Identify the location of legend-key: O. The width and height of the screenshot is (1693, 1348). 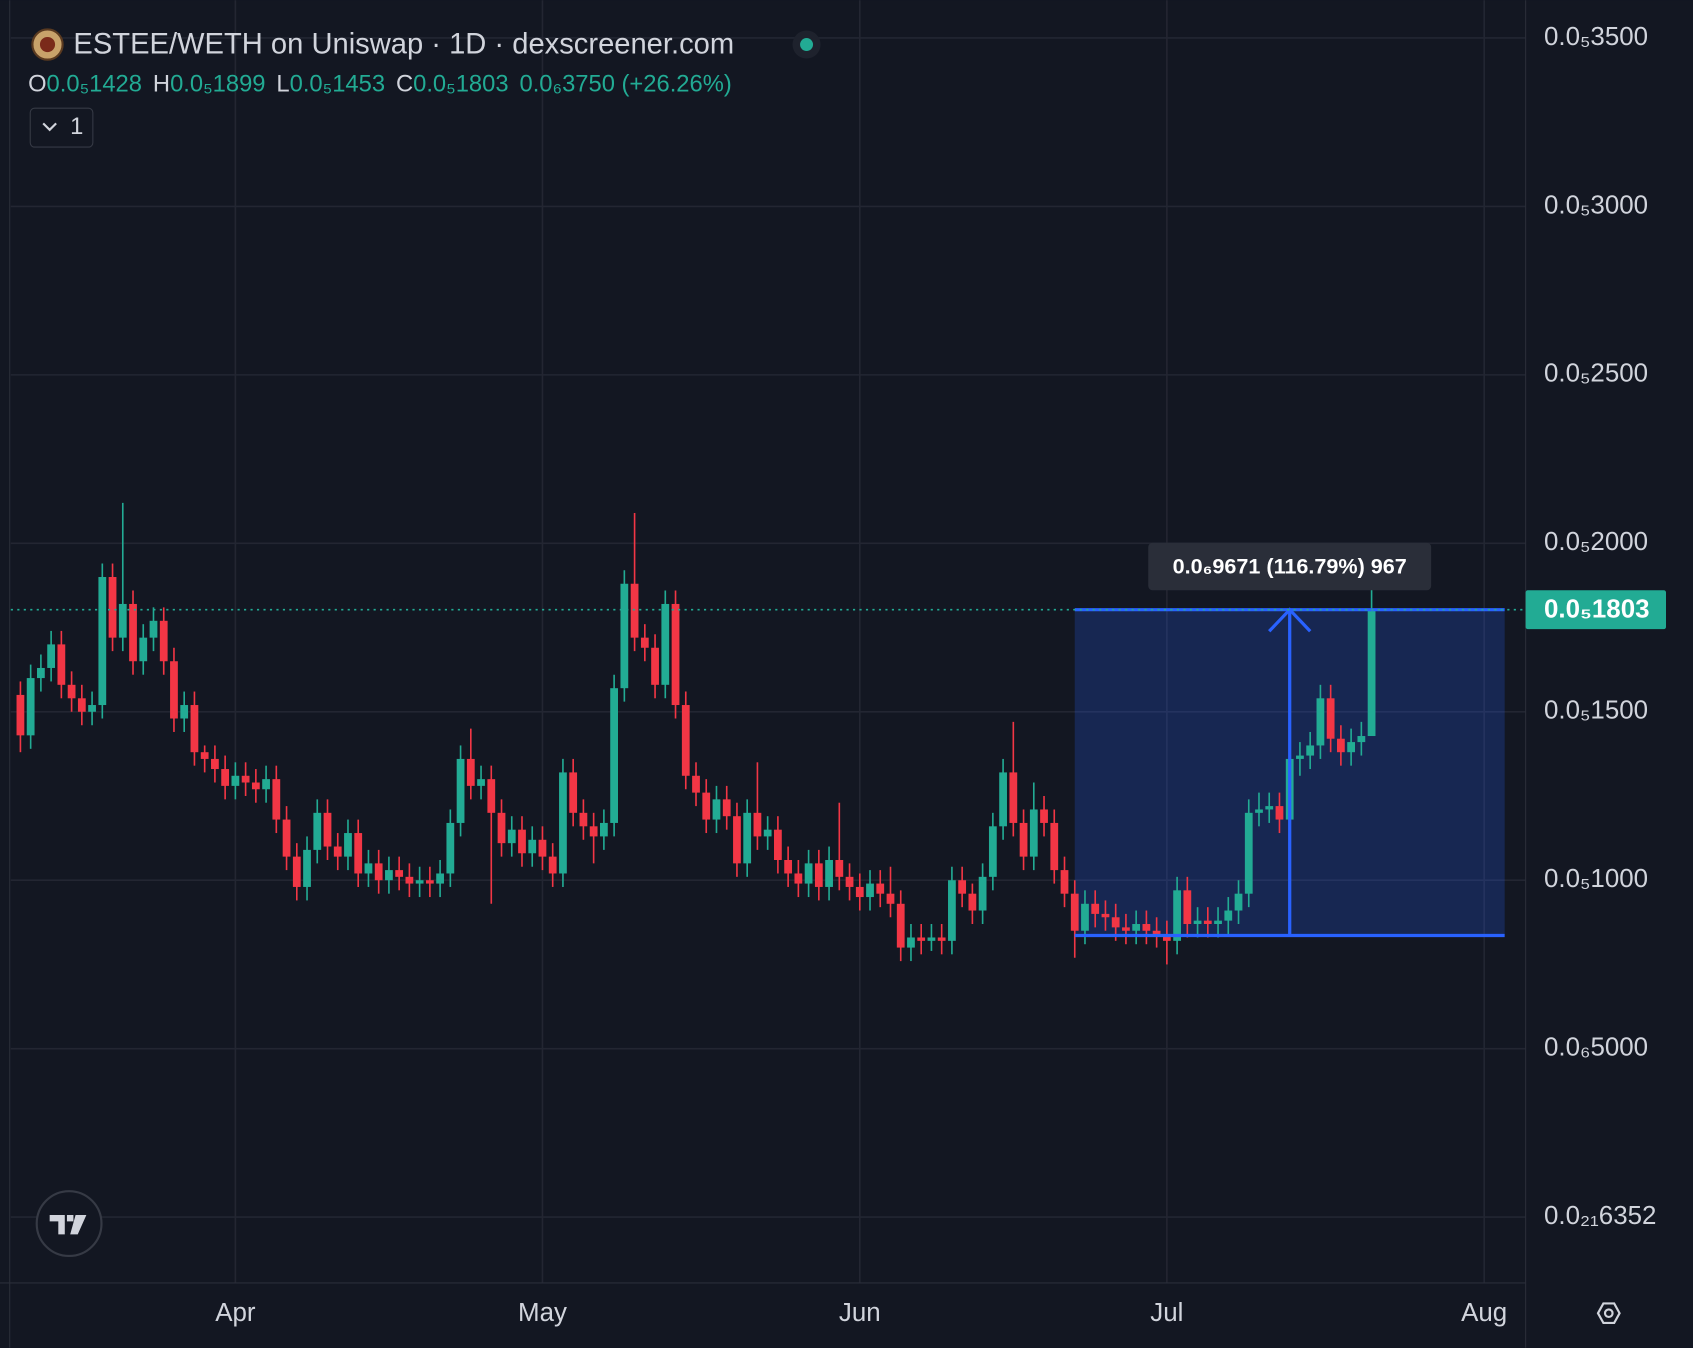
(37, 84).